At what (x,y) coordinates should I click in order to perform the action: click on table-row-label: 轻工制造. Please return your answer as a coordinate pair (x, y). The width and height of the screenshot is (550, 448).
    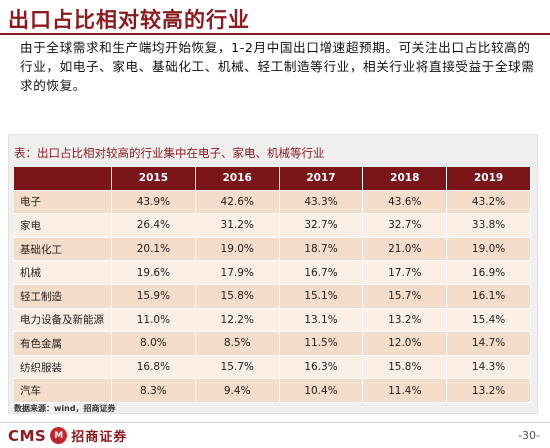
    Looking at the image, I should click on (63, 296).